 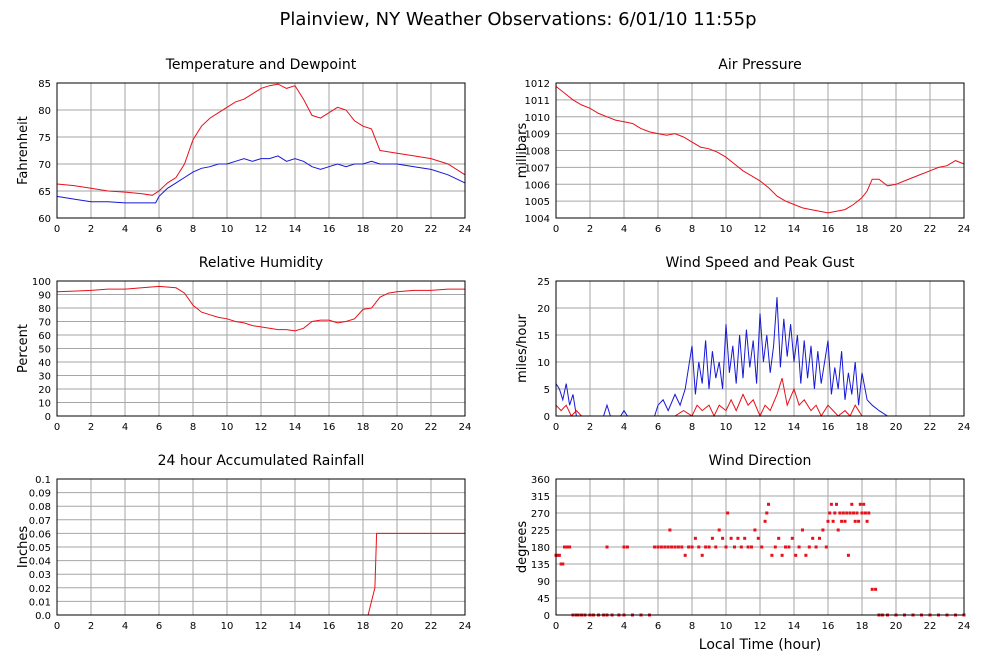 What do you see at coordinates (540, 480) in the screenshot?
I see `y-tick-label: 360` at bounding box center [540, 480].